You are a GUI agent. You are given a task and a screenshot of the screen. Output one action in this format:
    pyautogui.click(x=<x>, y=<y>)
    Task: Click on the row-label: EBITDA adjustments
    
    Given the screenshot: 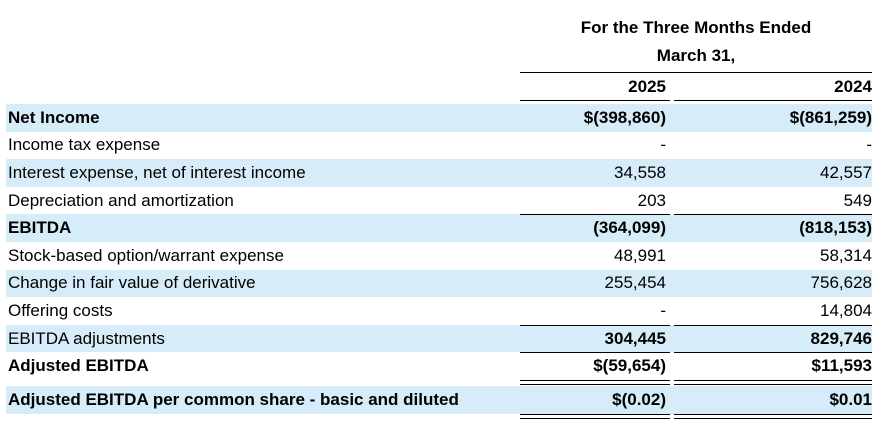 What is the action you would take?
    pyautogui.click(x=86, y=338)
    